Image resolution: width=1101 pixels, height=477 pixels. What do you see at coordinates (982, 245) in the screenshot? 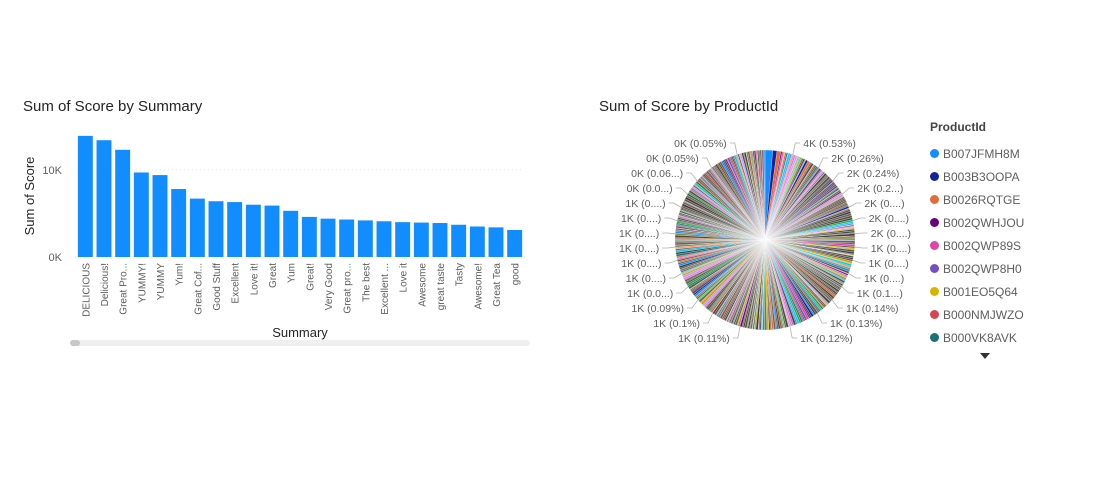
I see `legend-item-label: B002QWP89S` at bounding box center [982, 245].